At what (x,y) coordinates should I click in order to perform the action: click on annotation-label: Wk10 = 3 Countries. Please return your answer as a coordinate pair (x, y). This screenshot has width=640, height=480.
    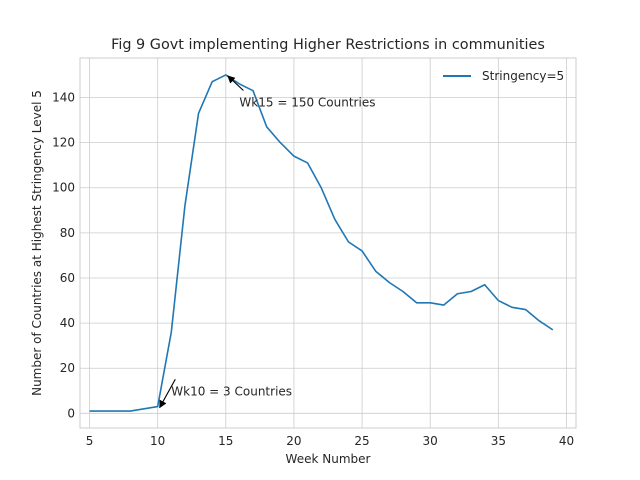
    Looking at the image, I should click on (231, 391).